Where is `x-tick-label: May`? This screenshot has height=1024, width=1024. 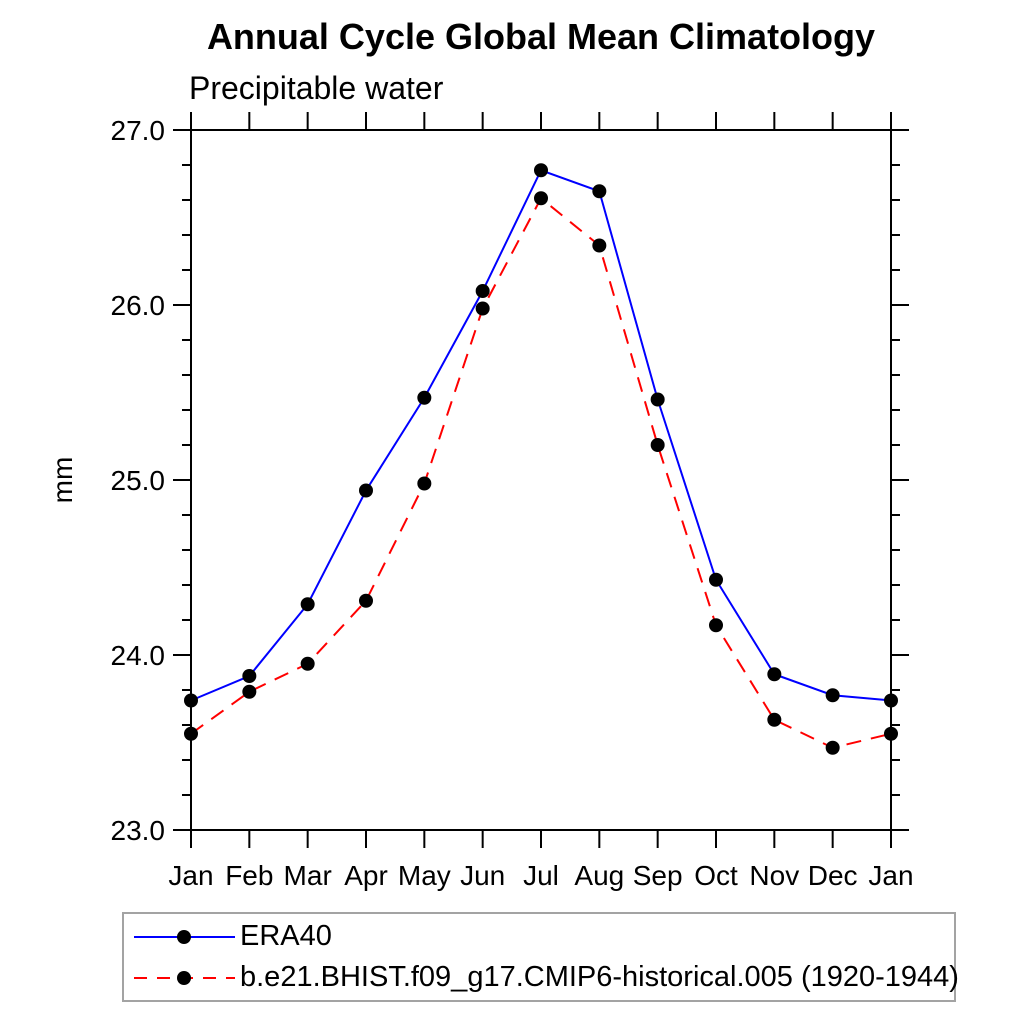
x-tick-label: May is located at coordinates (424, 875).